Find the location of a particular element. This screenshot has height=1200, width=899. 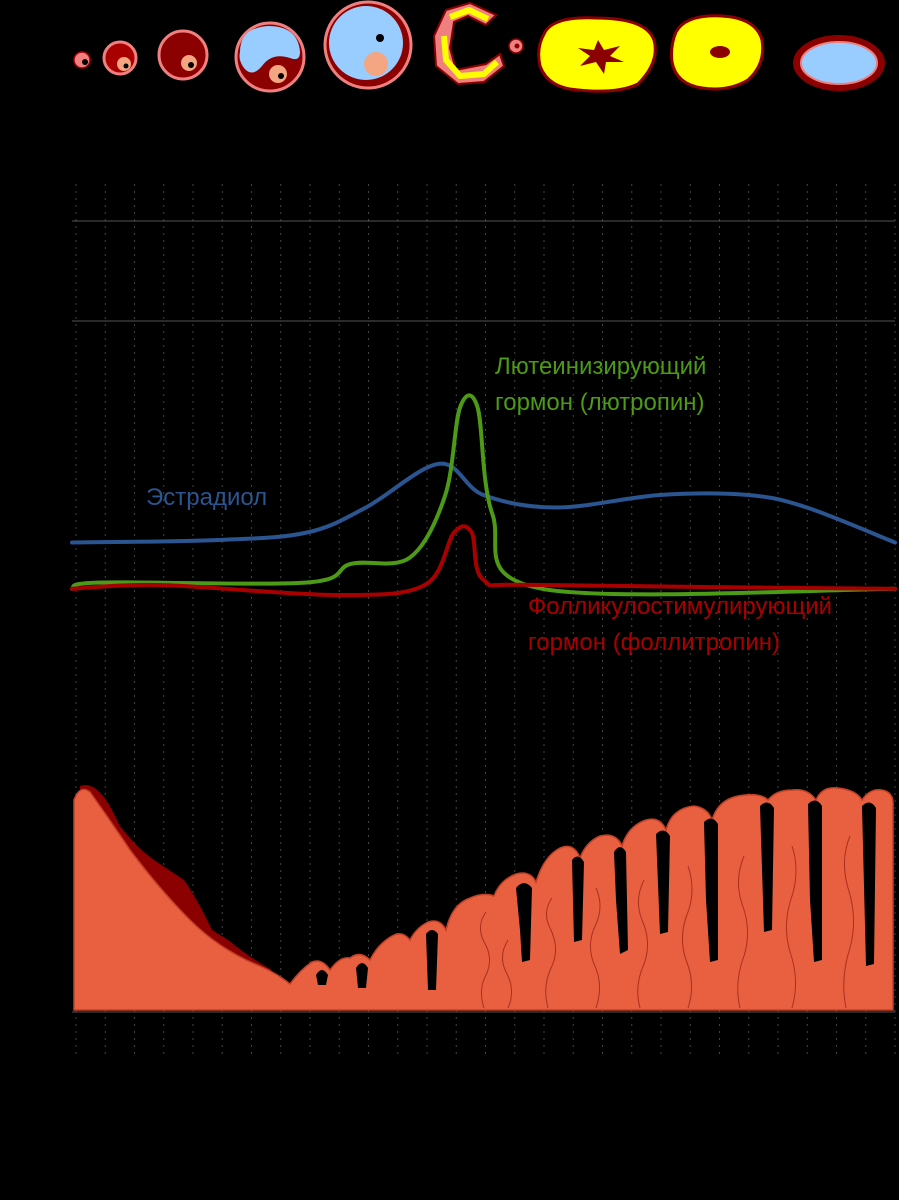

corpus-albicans-icon is located at coordinates (839, 63).